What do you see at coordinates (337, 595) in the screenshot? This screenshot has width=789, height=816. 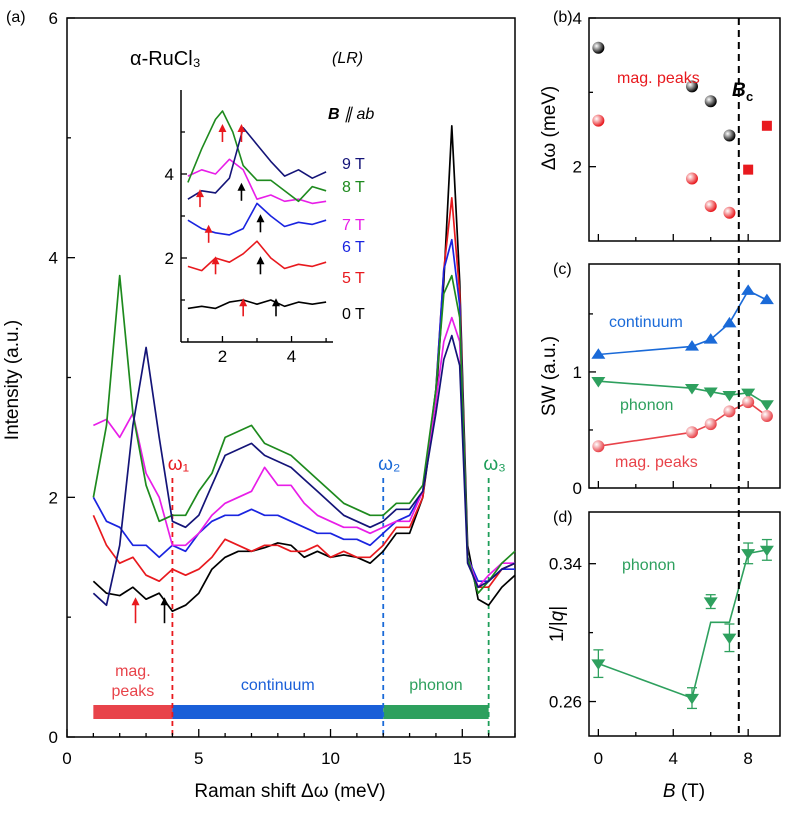 I see `frequency-markers: ω₁ ω₂ ω₃` at bounding box center [337, 595].